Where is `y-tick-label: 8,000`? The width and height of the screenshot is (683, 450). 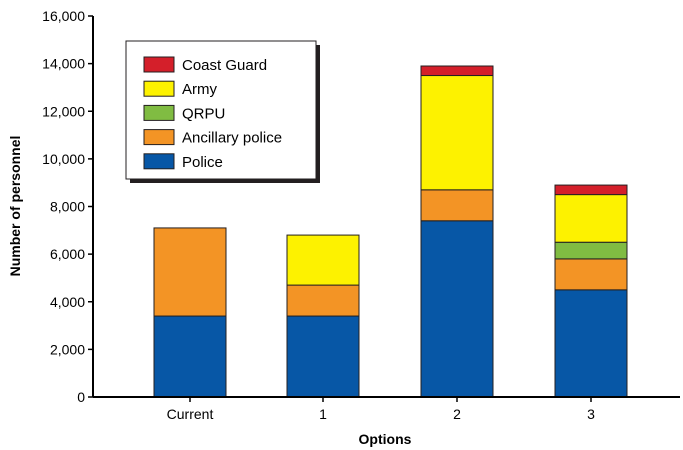 y-tick-label: 8,000 is located at coordinates (67, 207).